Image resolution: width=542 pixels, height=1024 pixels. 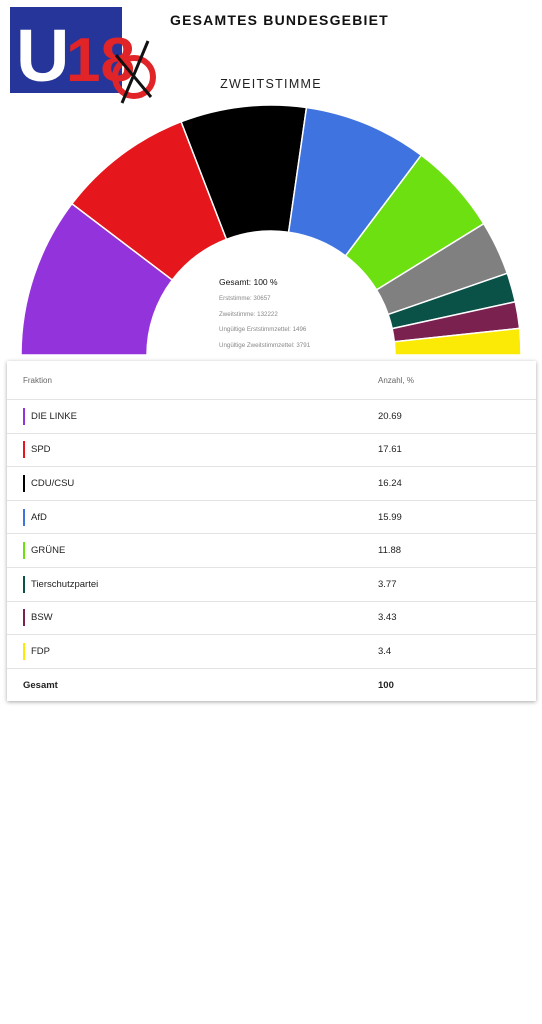 I want to click on table-row: FDP 3.4, so click(x=271, y=652).